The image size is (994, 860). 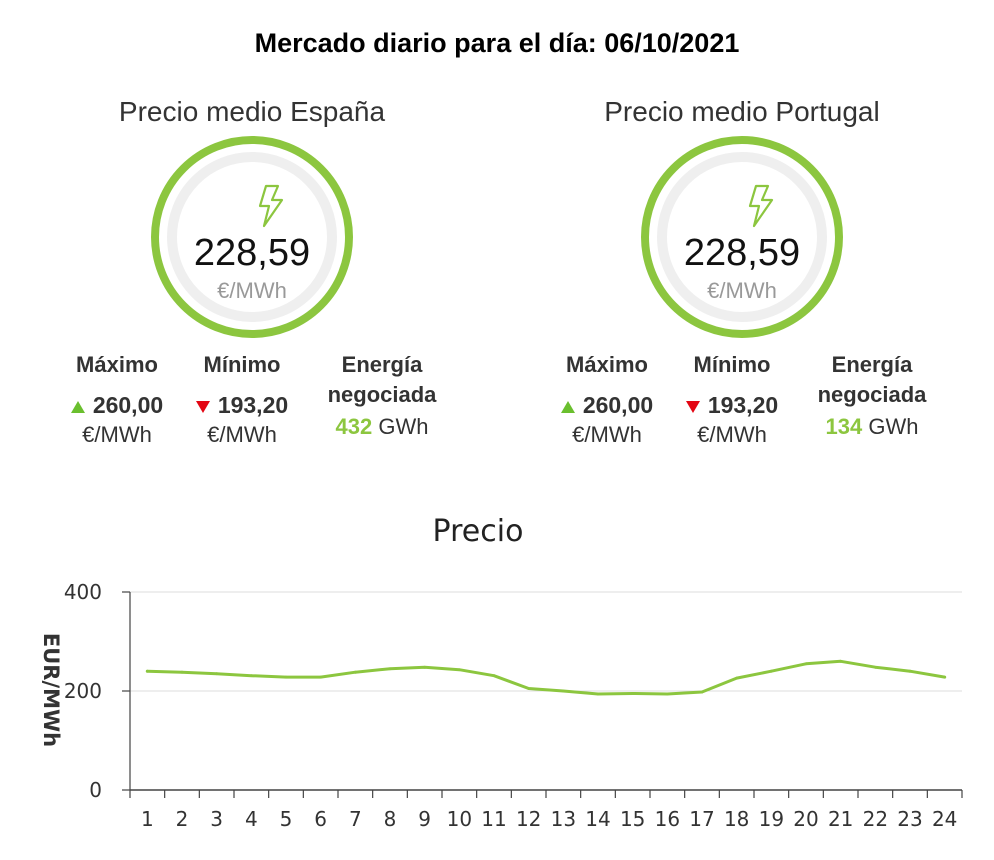 I want to click on spain-max-stat: Máximo 260,00 €/MWh, so click(x=117, y=399).